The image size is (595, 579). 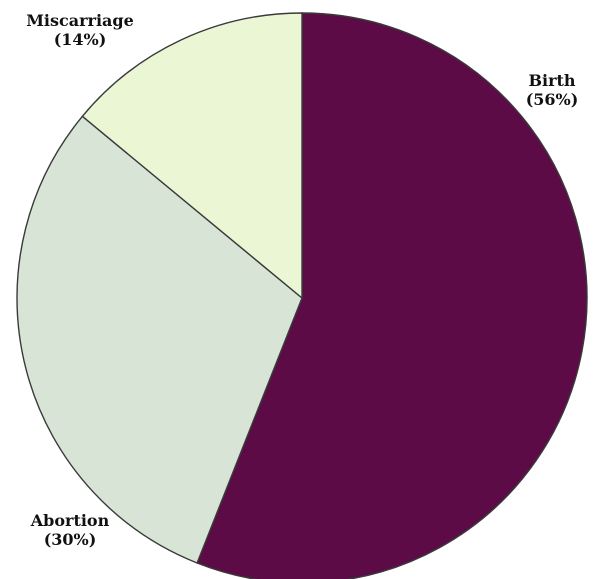 What do you see at coordinates (551, 80) in the screenshot?
I see `slice-label-birth: Birth` at bounding box center [551, 80].